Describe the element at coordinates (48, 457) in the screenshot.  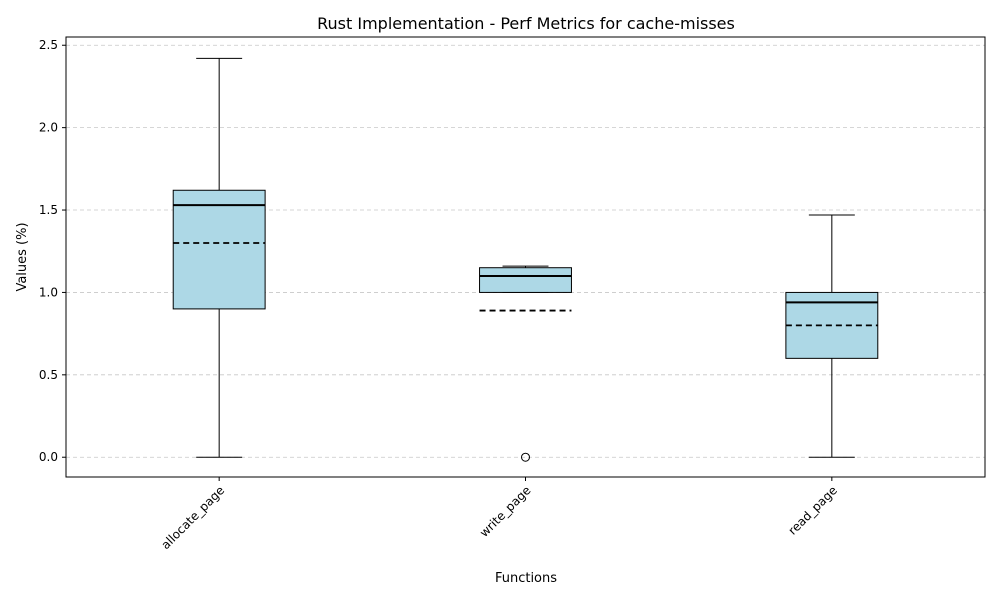
I see `y-tick-label: 0.0` at that location.